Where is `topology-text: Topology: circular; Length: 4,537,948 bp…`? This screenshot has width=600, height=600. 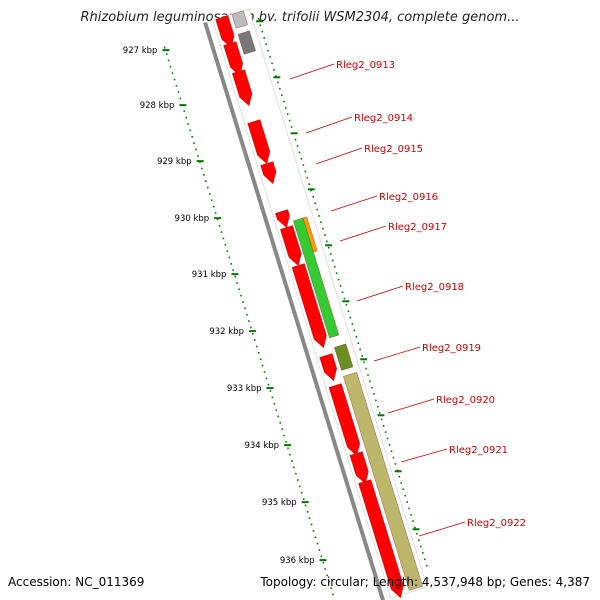 topology-text: Topology: circular; Length: 4,537,948 bp… is located at coordinates (425, 582).